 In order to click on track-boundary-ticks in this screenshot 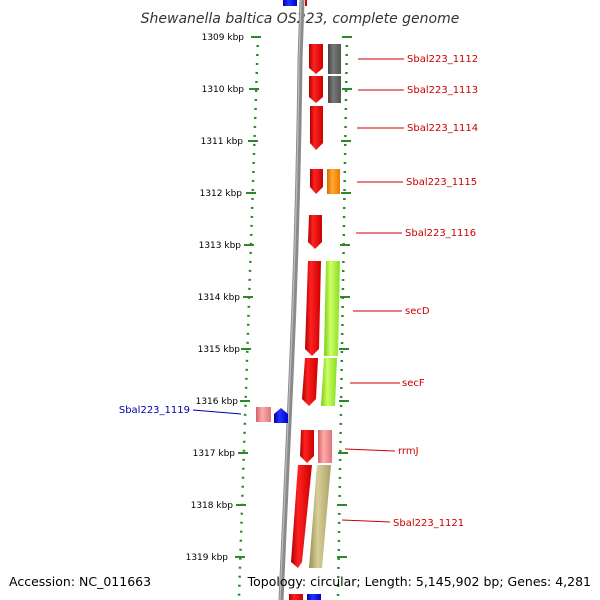, I will do `click(344, 297)`.